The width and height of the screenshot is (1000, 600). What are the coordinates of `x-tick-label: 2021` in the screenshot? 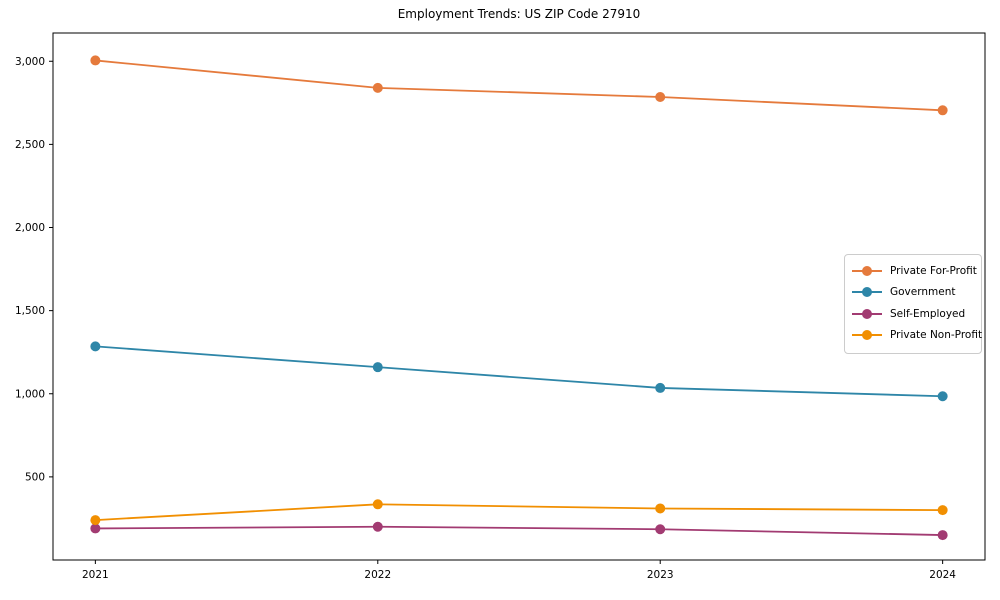 It's located at (95, 575).